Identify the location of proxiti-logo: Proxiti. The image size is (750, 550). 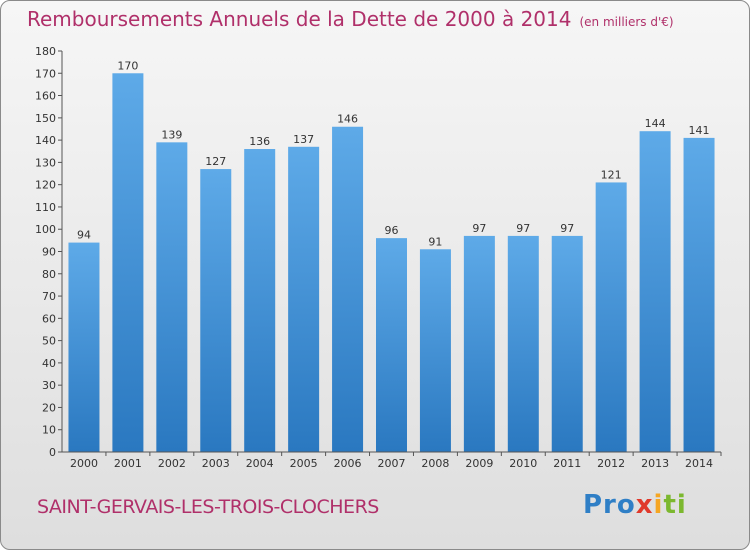
(635, 505).